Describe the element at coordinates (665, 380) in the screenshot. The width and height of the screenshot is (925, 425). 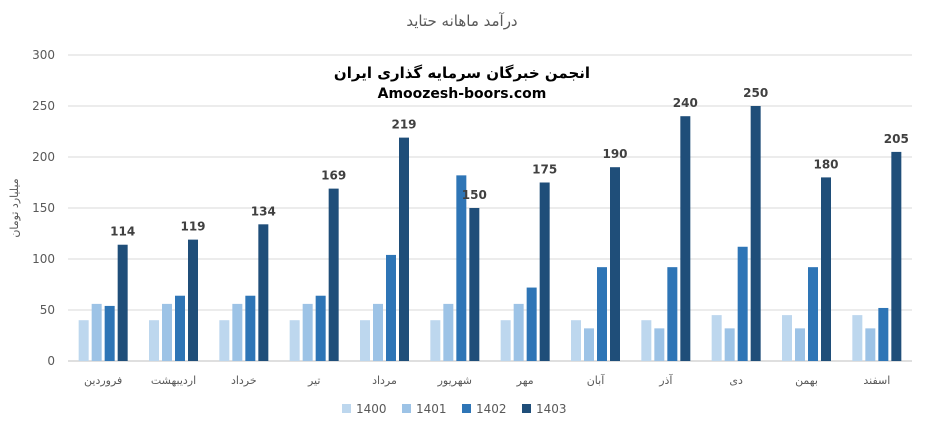
I see `x-category-label: آذر` at that location.